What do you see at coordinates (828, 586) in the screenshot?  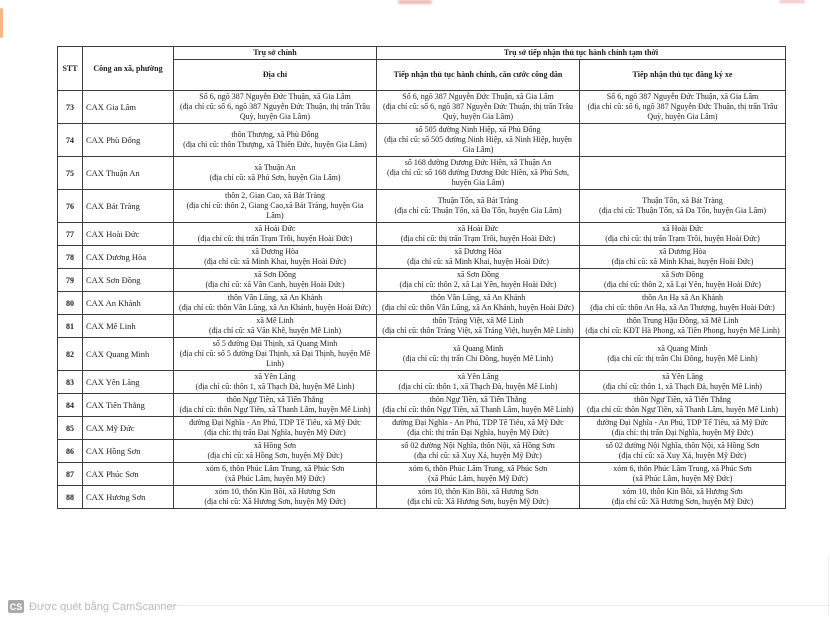 I see `scan-artifact-right-line` at bounding box center [828, 586].